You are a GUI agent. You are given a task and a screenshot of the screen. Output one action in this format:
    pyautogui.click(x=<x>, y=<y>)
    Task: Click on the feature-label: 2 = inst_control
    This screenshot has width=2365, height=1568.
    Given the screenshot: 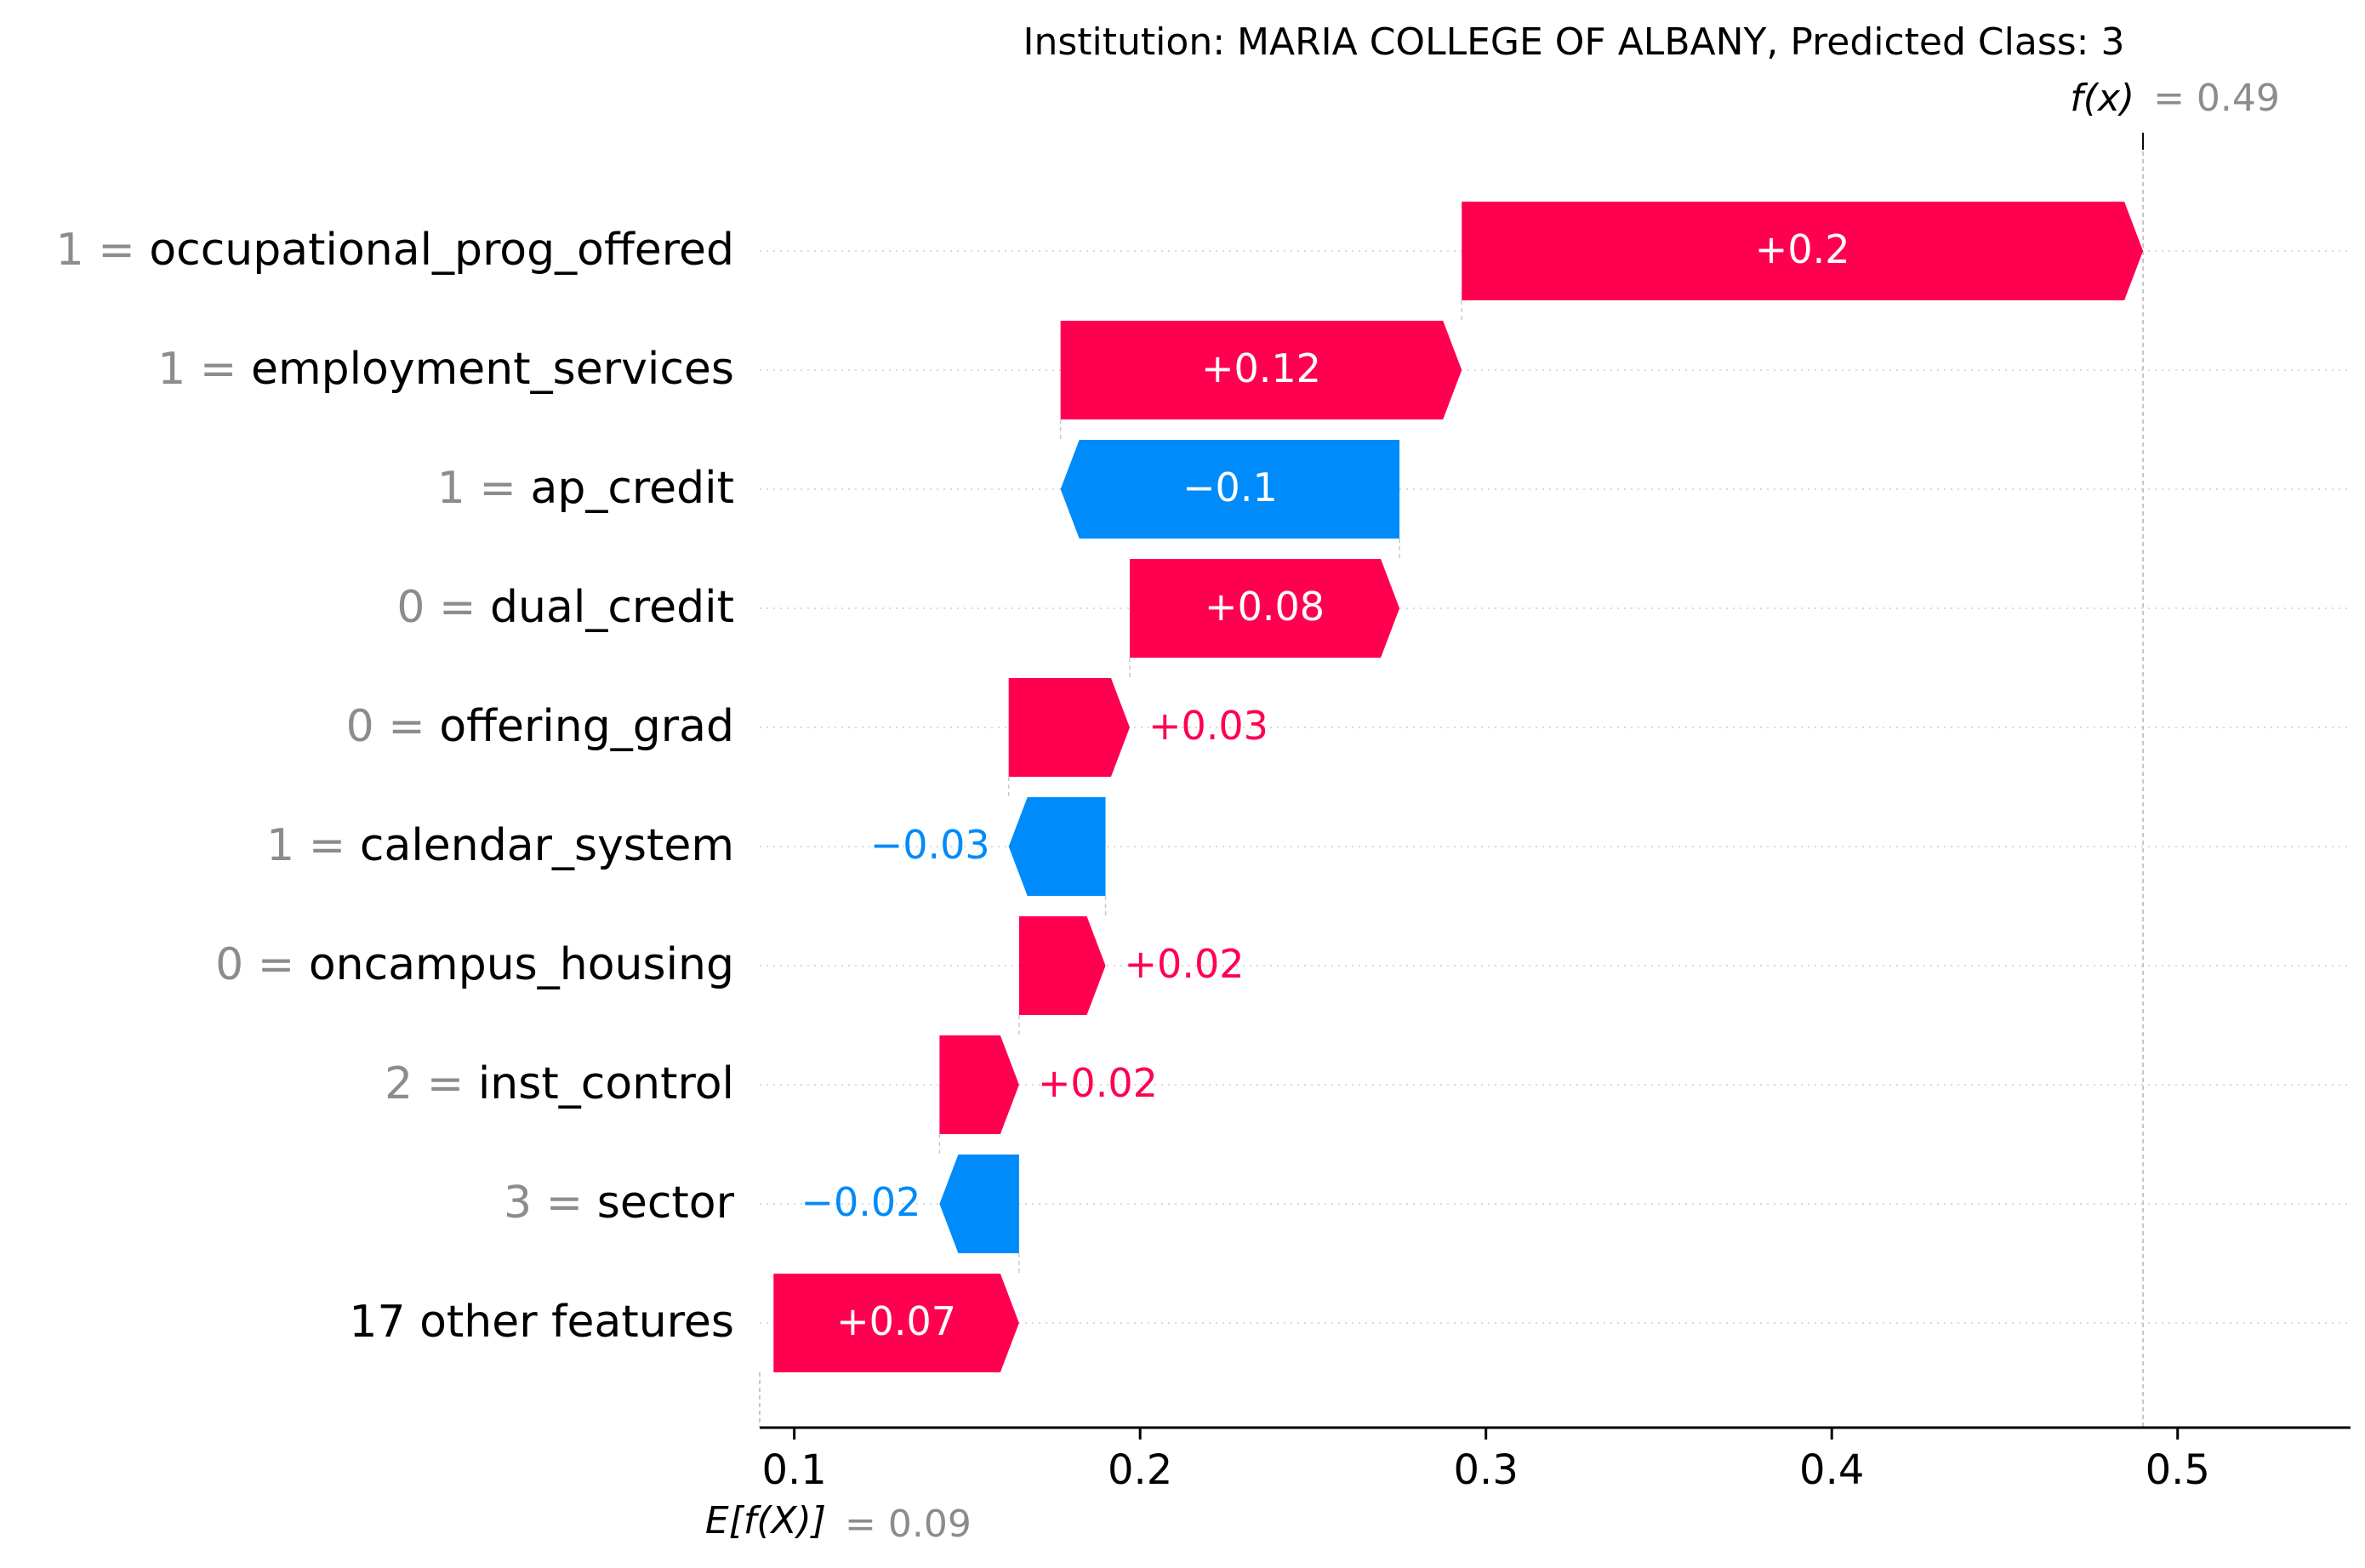 What is the action you would take?
    pyautogui.click(x=559, y=1083)
    